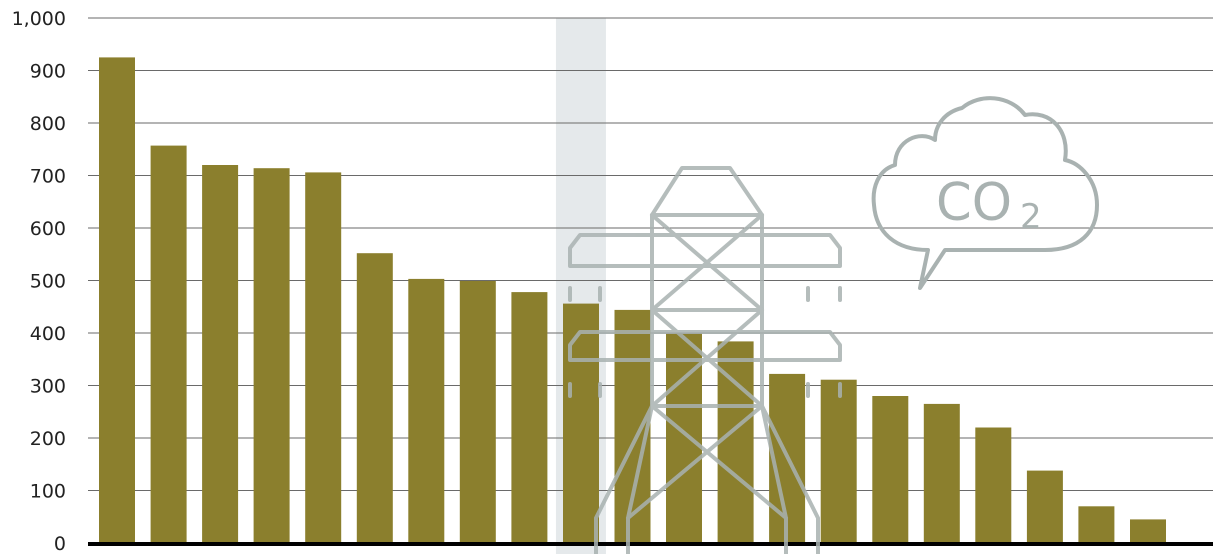  What do you see at coordinates (974, 203) in the screenshot?
I see `co2-label: CO` at bounding box center [974, 203].